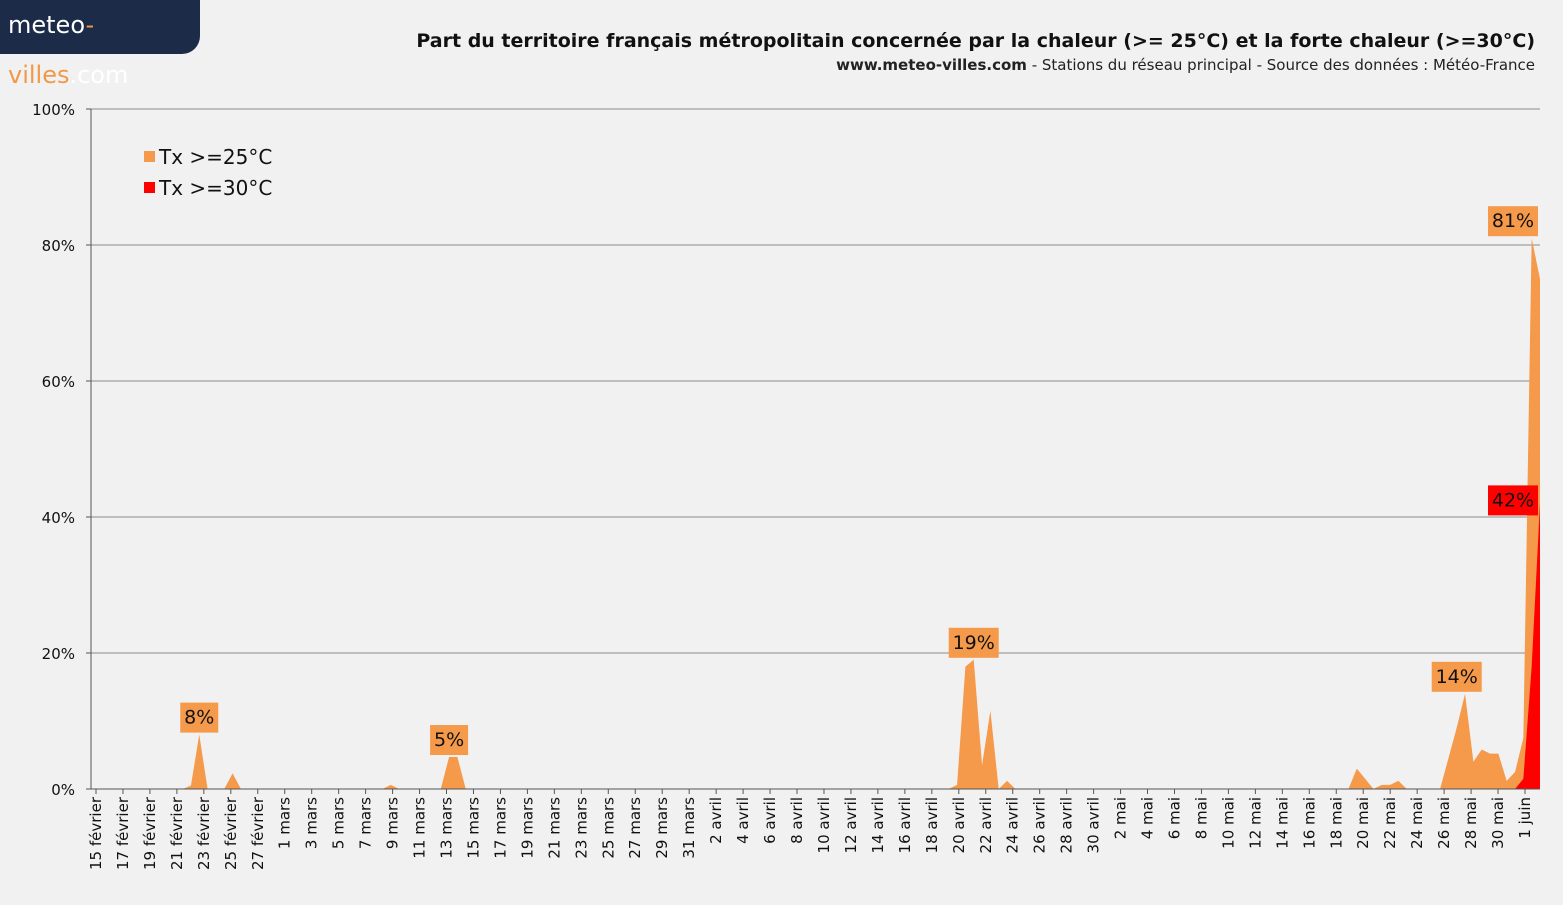 This screenshot has width=1563, height=905. I want to click on x-tick-label: 6 avril, so click(770, 820).